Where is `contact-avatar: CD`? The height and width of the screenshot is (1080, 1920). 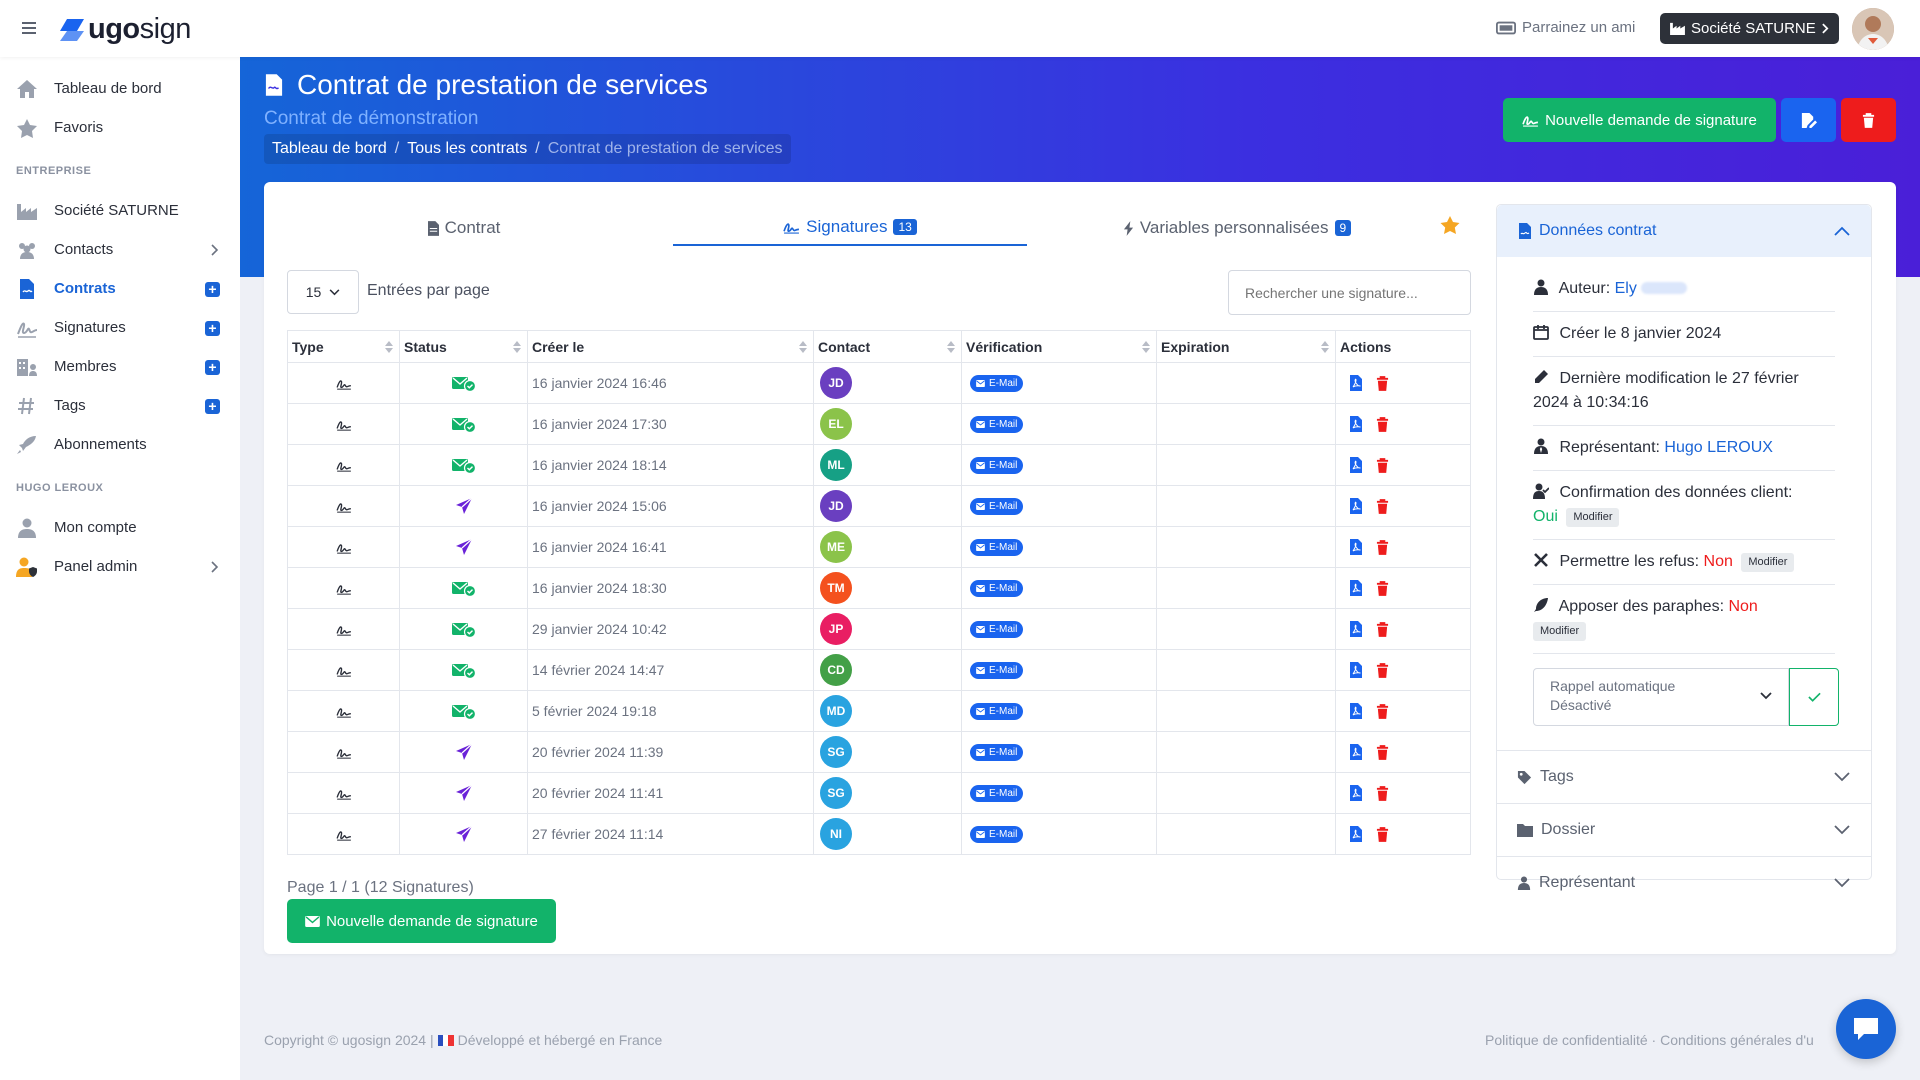 contact-avatar: CD is located at coordinates (836, 670).